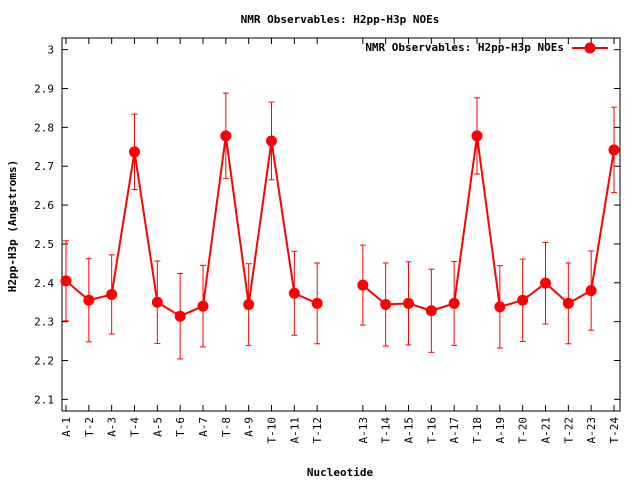 The image size is (640, 480). I want to click on y-axis-label: H2pp-H3p (Angstroms), so click(12, 226).